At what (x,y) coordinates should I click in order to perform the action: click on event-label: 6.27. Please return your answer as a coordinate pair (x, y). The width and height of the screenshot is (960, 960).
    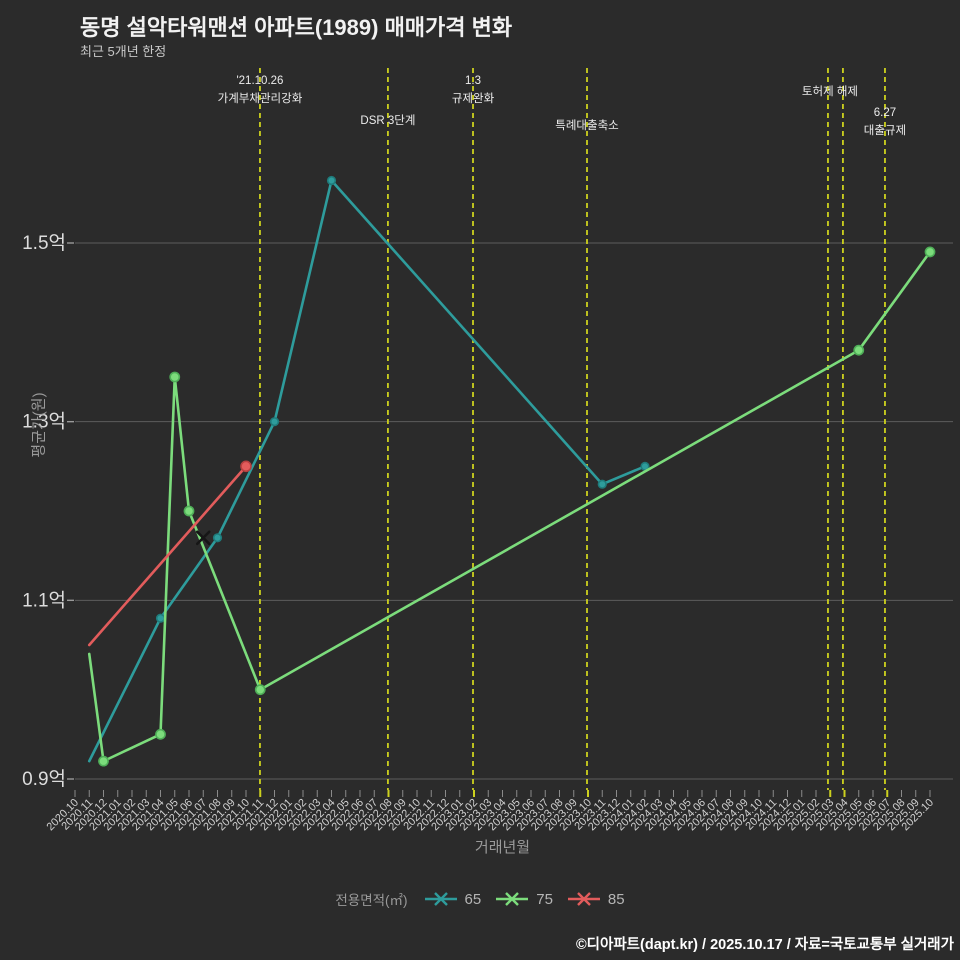
    Looking at the image, I should click on (885, 113).